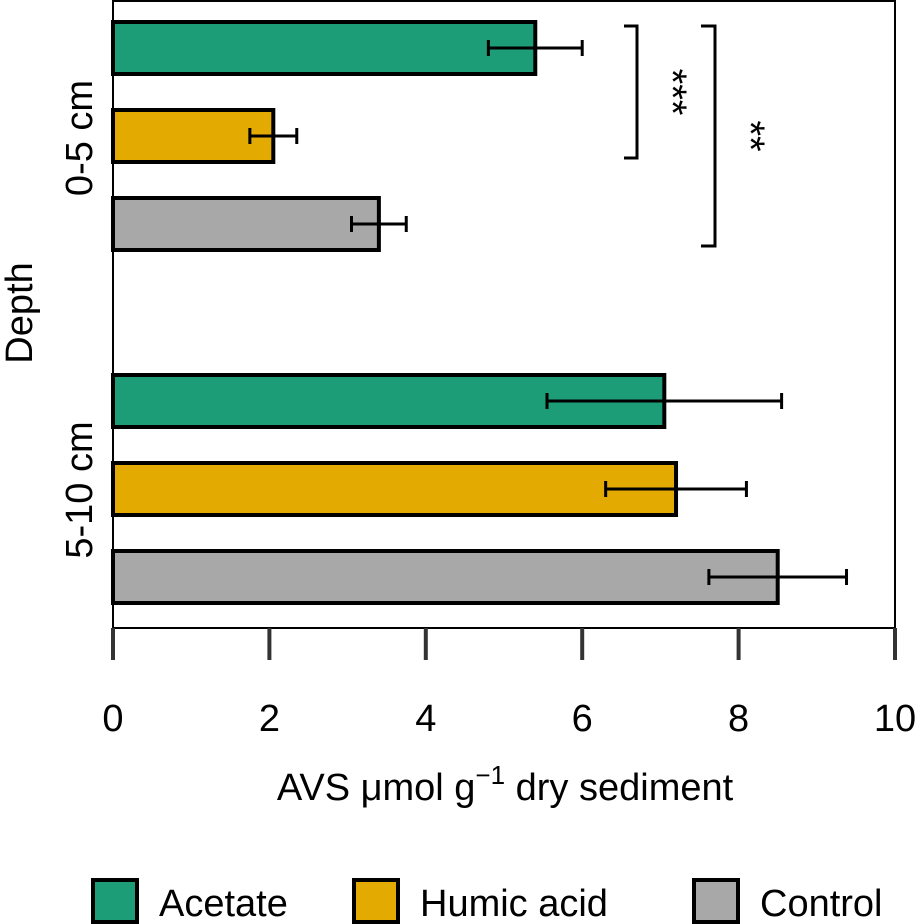  What do you see at coordinates (738, 719) in the screenshot?
I see `x-tick-label-8: 8` at bounding box center [738, 719].